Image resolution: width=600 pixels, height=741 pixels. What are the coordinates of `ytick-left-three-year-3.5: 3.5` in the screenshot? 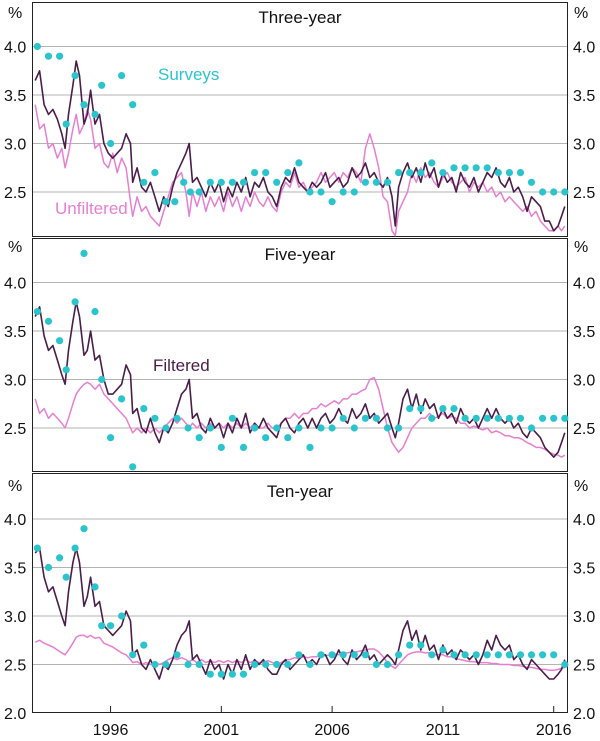 It's located at (15, 96).